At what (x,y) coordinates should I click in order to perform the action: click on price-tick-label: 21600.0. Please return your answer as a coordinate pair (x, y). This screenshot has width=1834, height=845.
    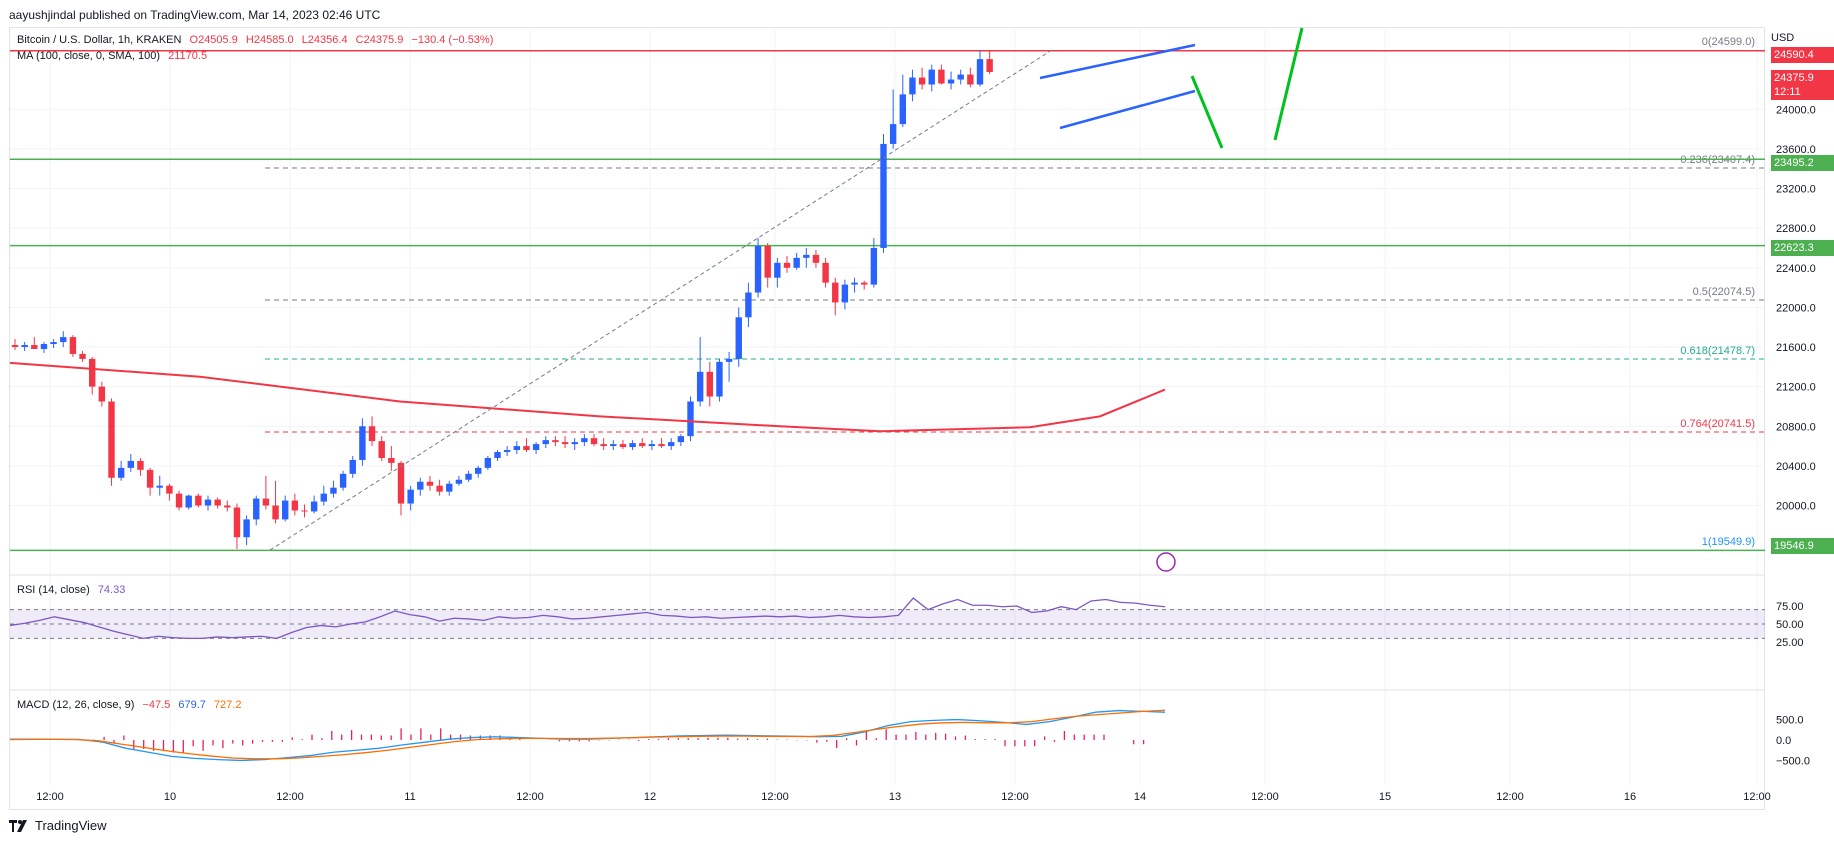
    Looking at the image, I should click on (1796, 348).